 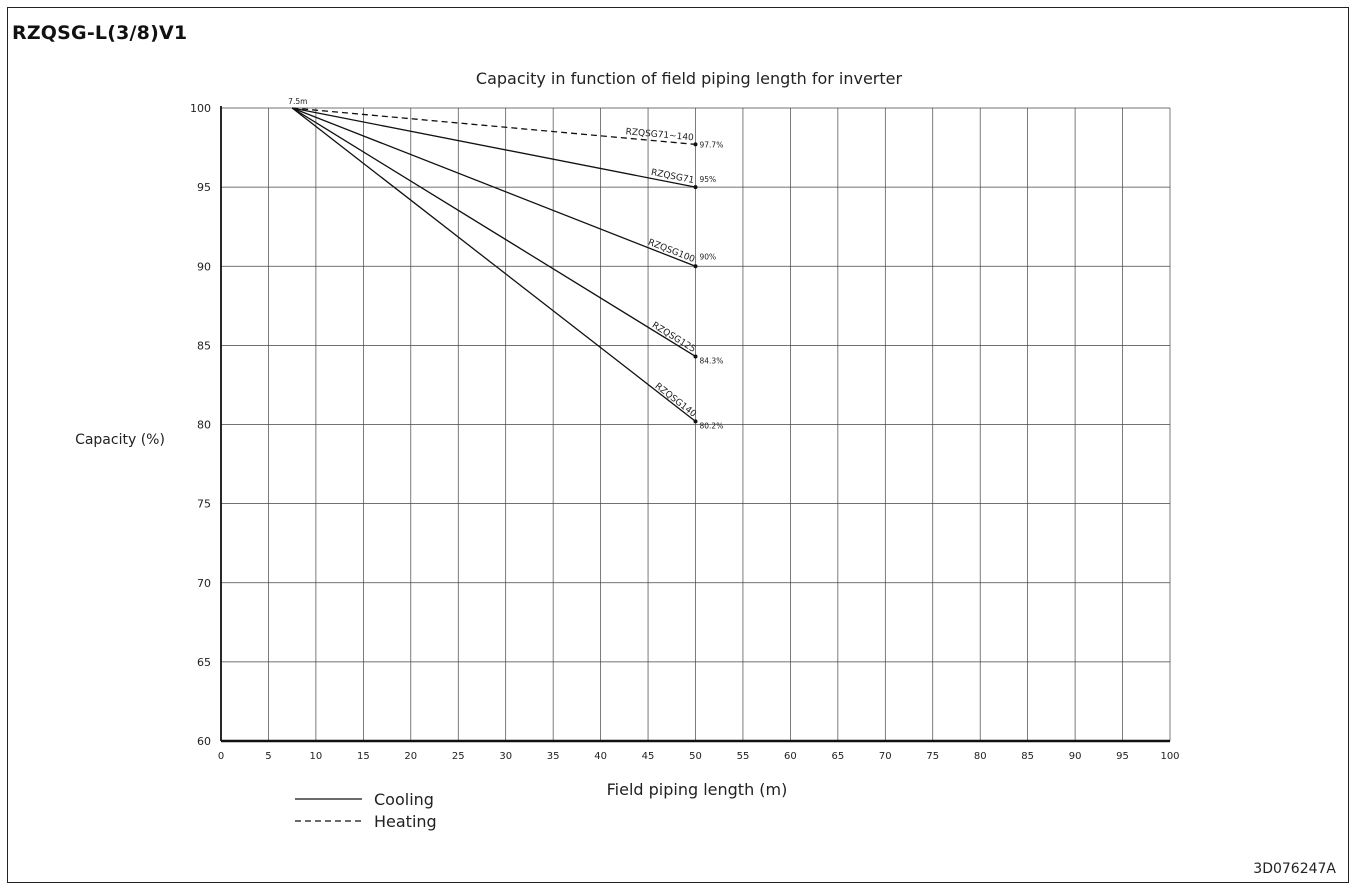 I want to click on x-tick-5: 5, so click(x=268, y=756).